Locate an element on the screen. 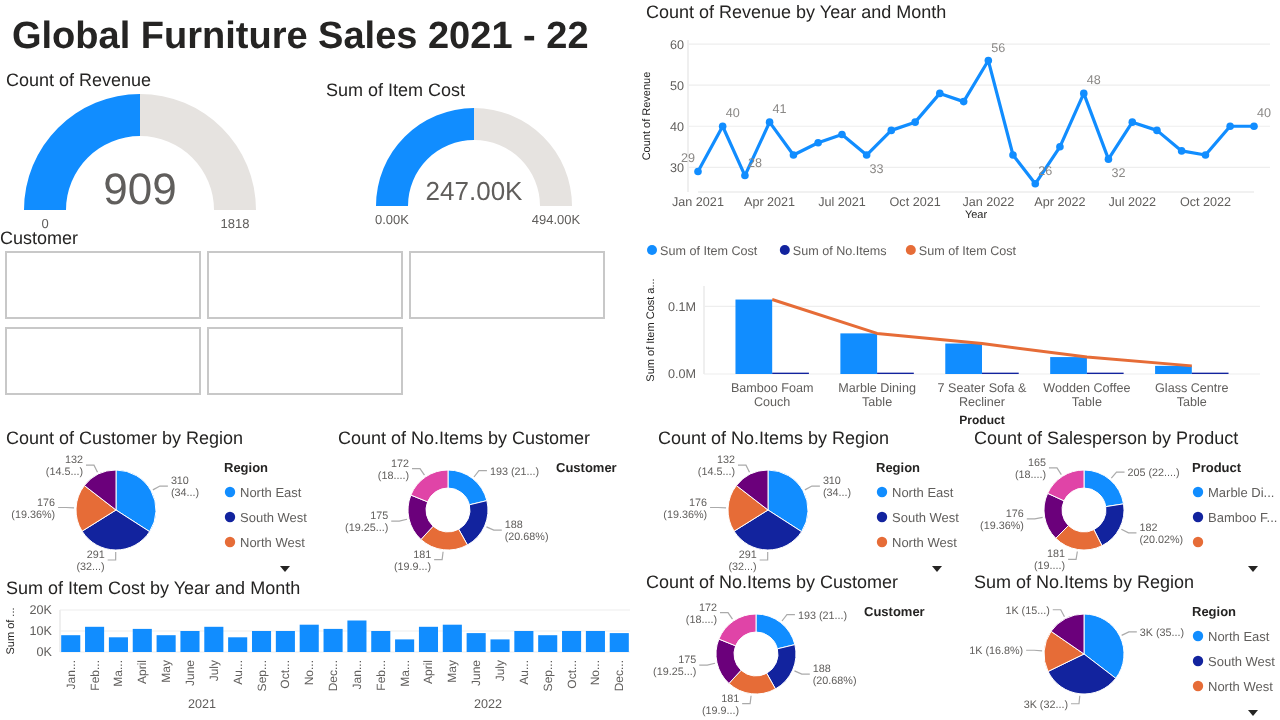 The height and width of the screenshot is (720, 1280). chart-title: Sum of Item Cost is located at coordinates (396, 90).